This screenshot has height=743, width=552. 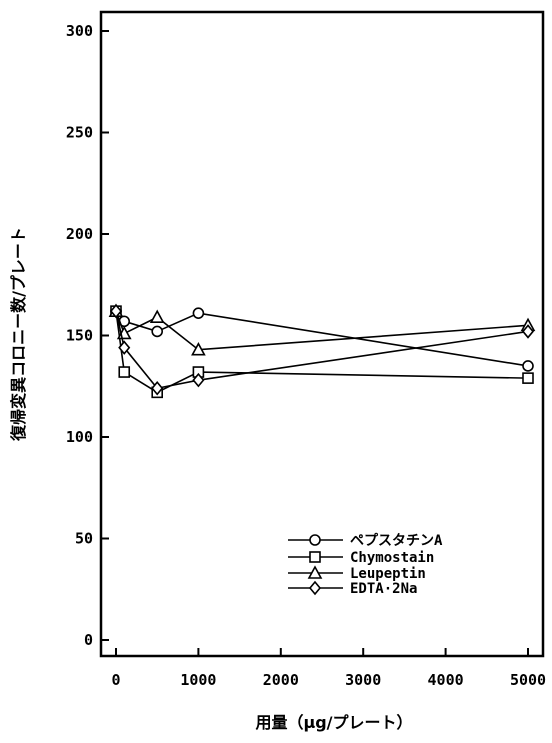 I want to click on series-square, so click(x=322, y=352).